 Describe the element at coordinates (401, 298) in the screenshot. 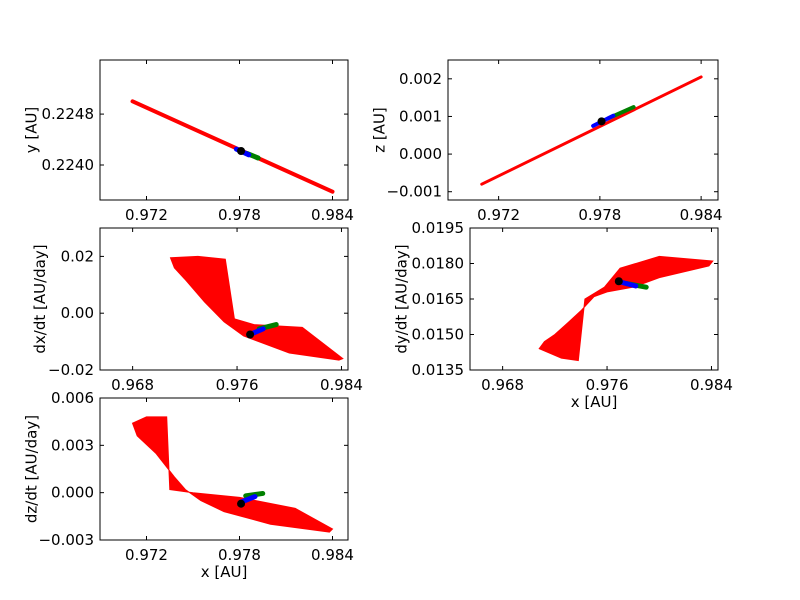

I see `y-axis-label: dy/dt [AU/day]` at that location.